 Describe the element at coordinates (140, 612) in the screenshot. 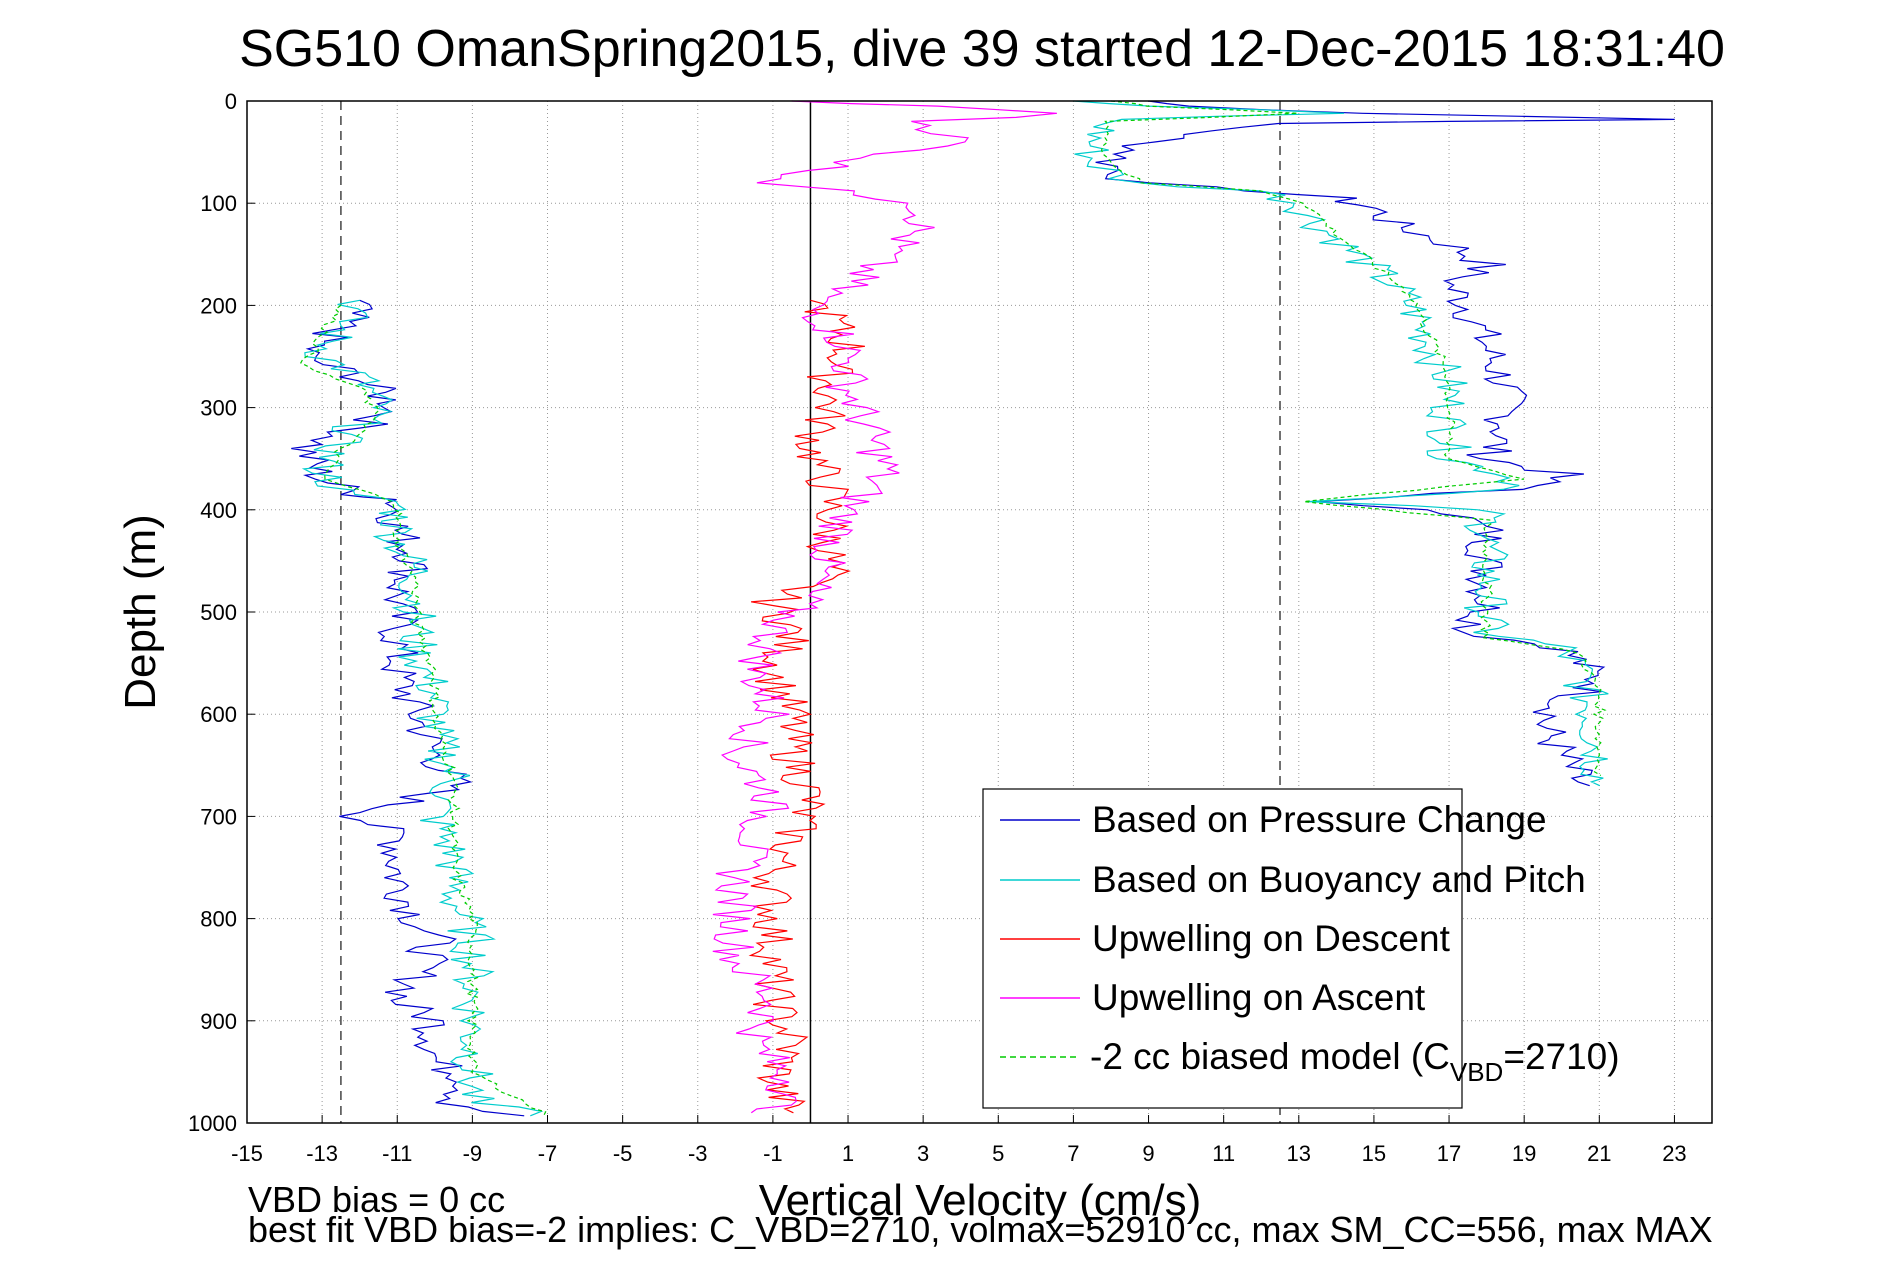

I see `y-axis-label: Depth (m)` at that location.